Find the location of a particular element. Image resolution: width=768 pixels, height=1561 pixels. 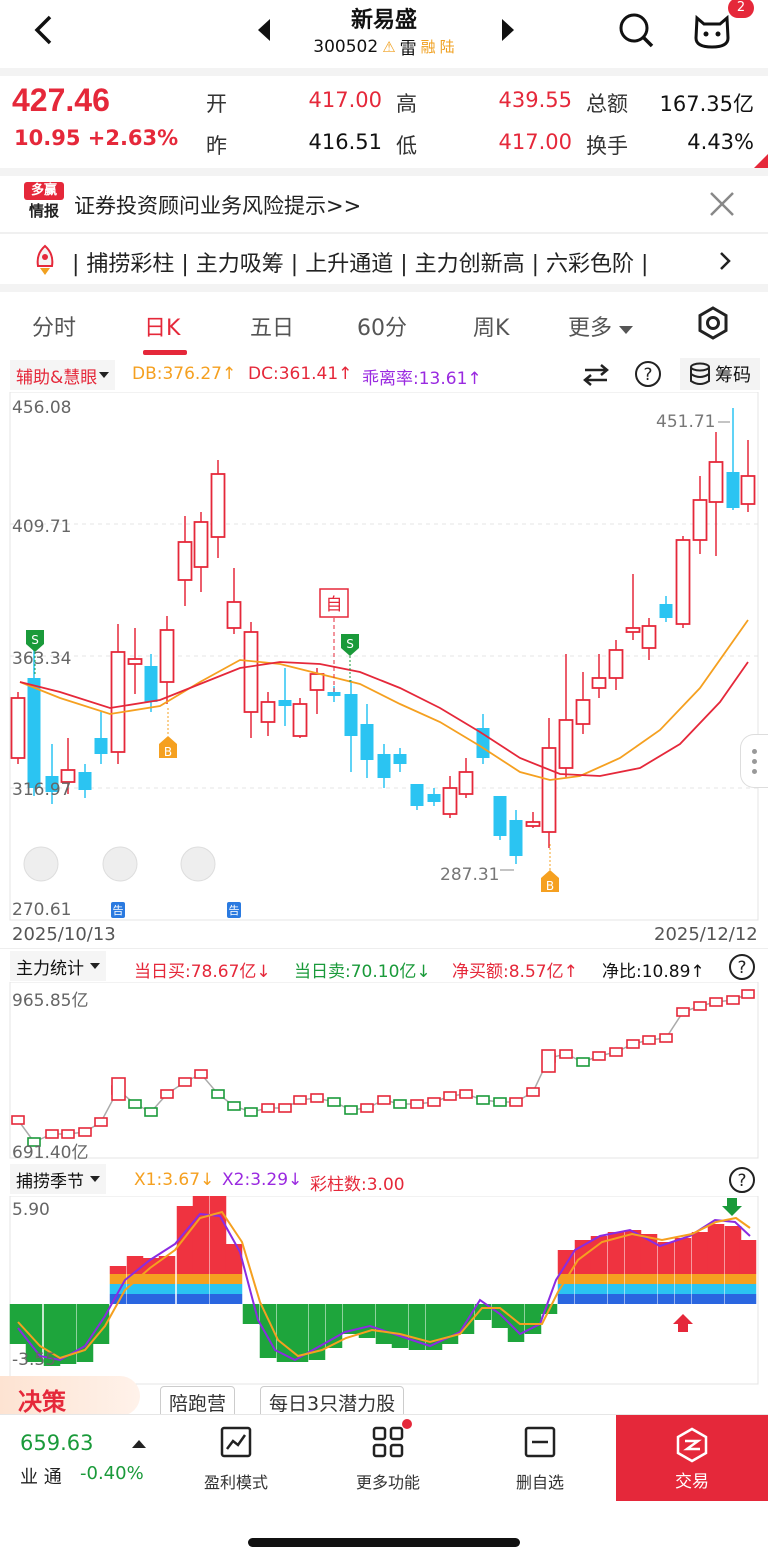

stock-code: 300502 is located at coordinates (346, 46).